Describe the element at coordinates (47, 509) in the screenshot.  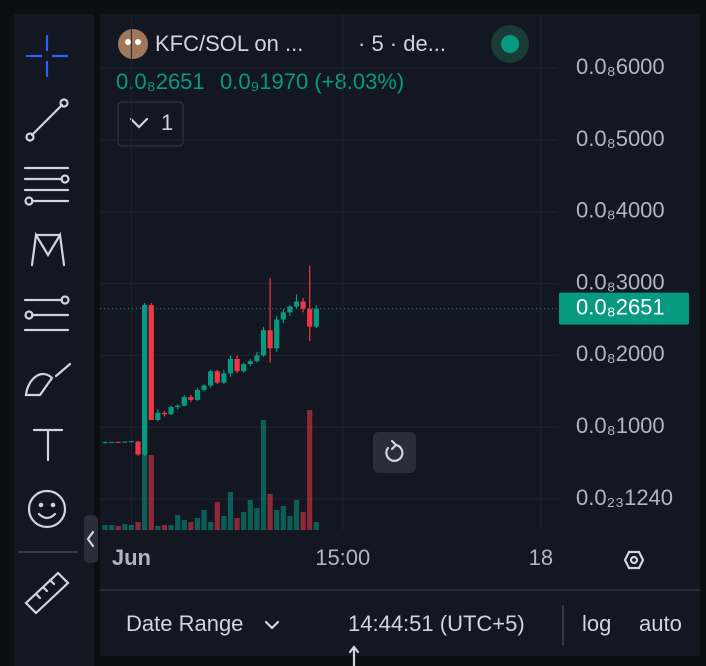
I see `emoji-tool` at that location.